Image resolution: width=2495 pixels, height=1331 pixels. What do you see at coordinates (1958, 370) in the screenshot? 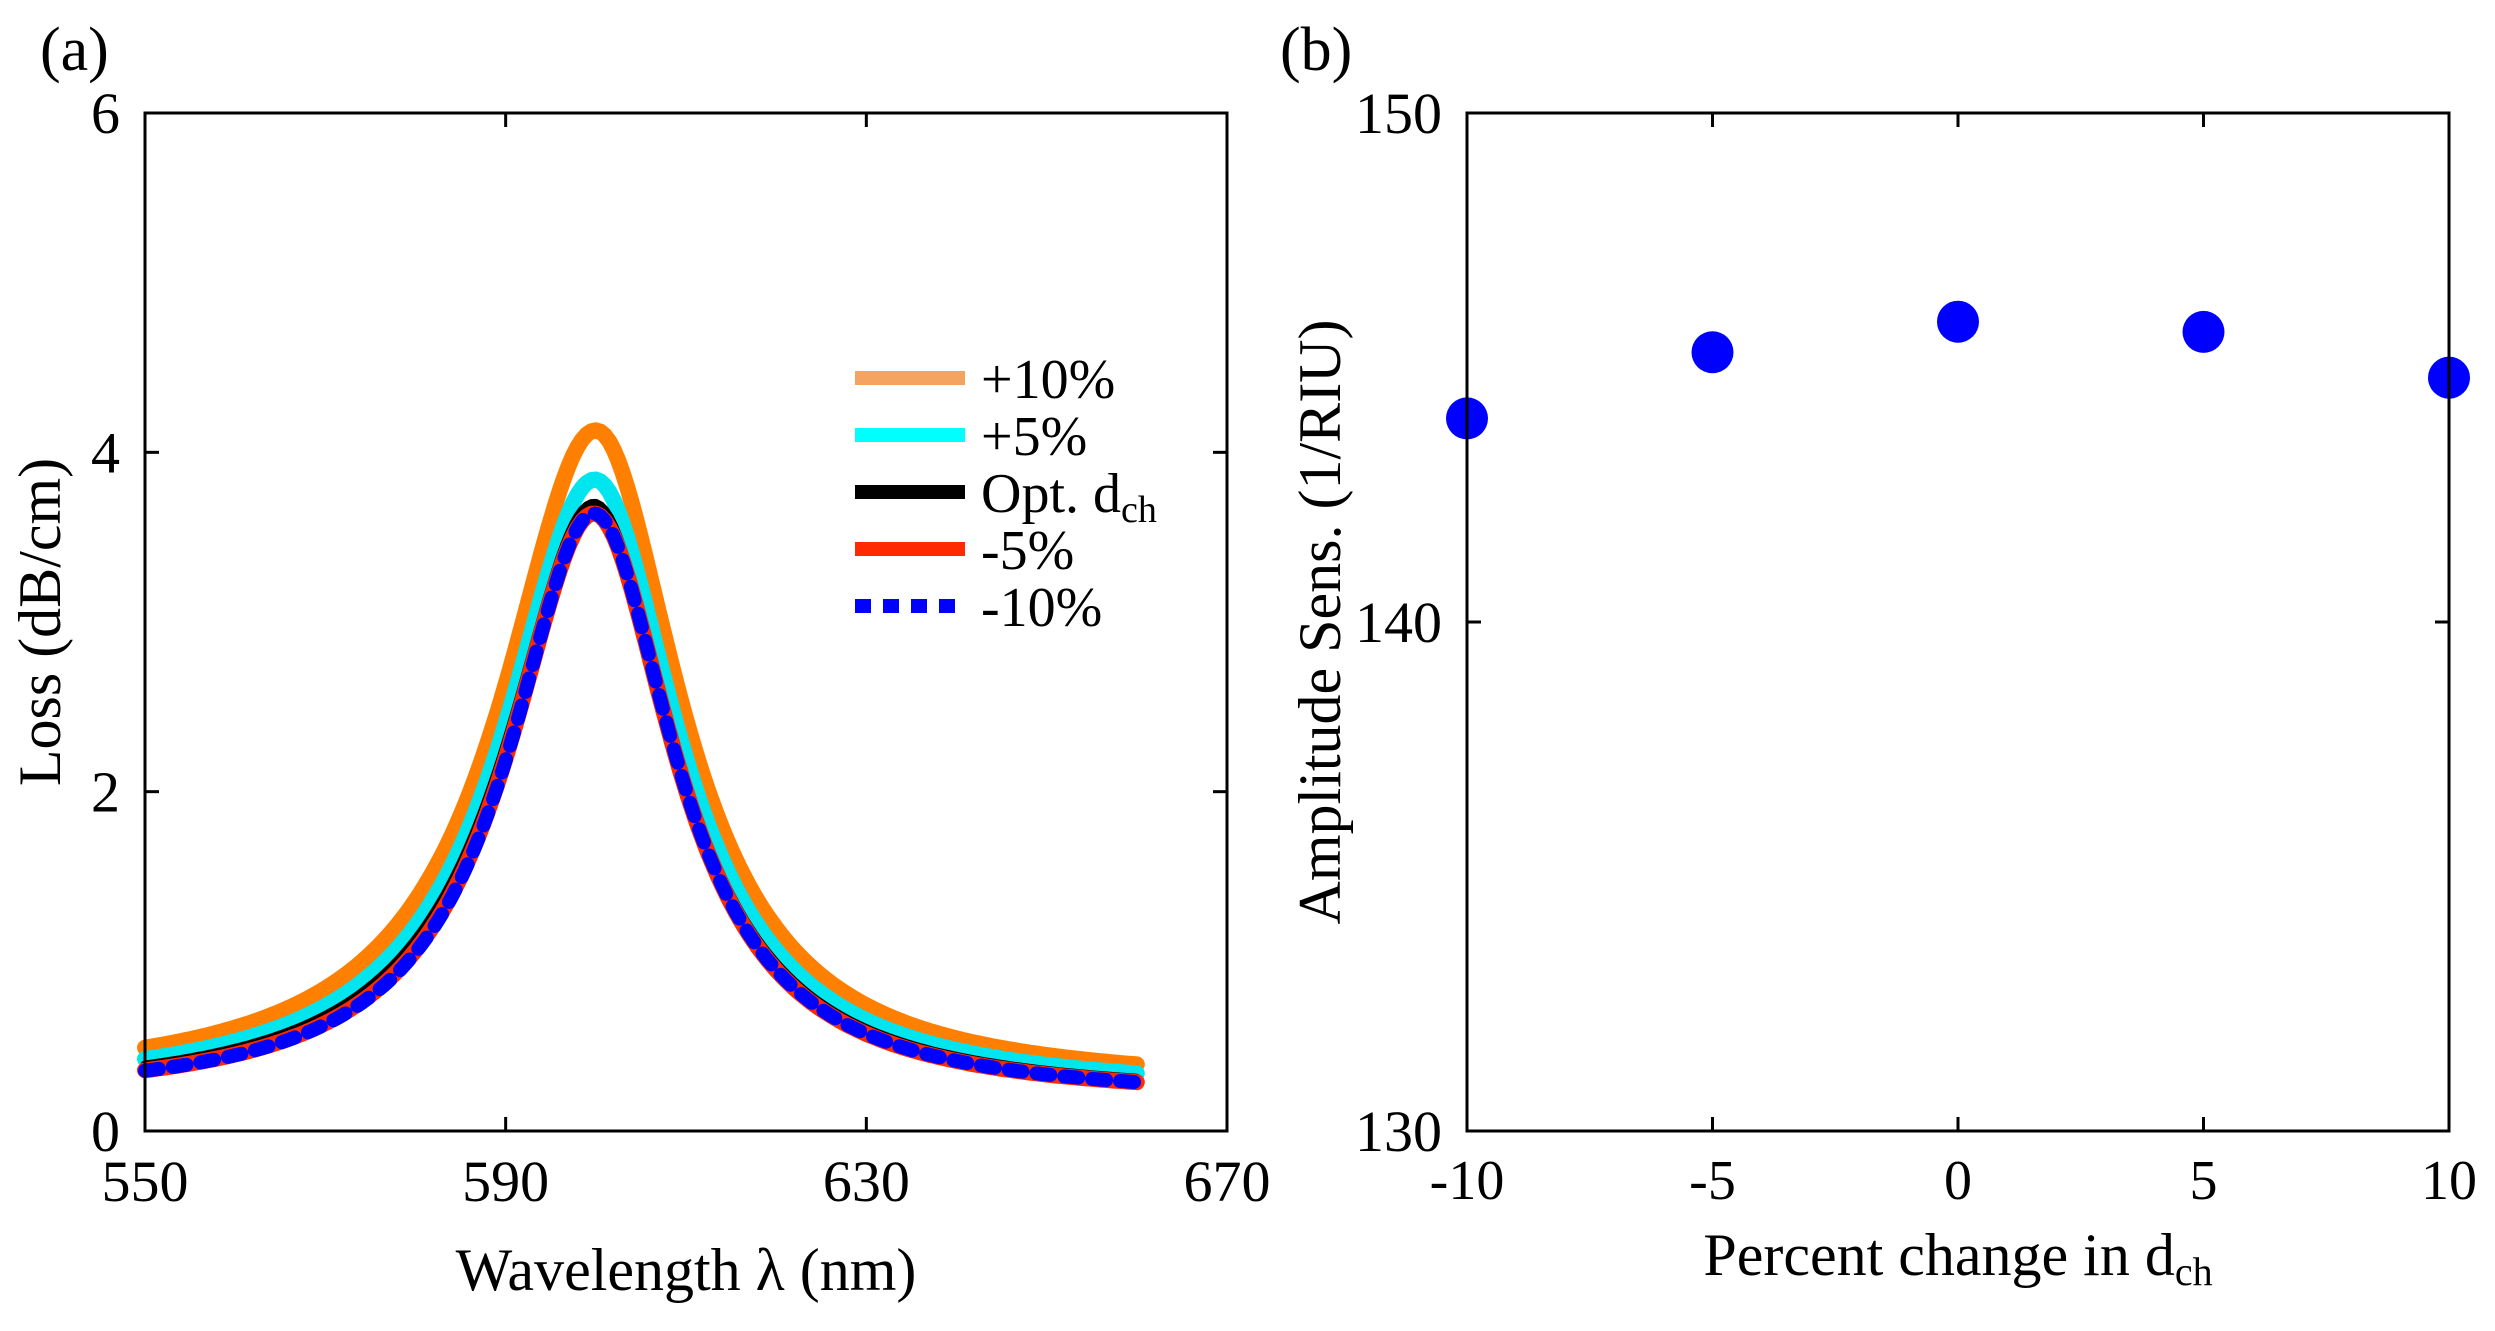
I see `panel-b-data-points` at bounding box center [1958, 370].